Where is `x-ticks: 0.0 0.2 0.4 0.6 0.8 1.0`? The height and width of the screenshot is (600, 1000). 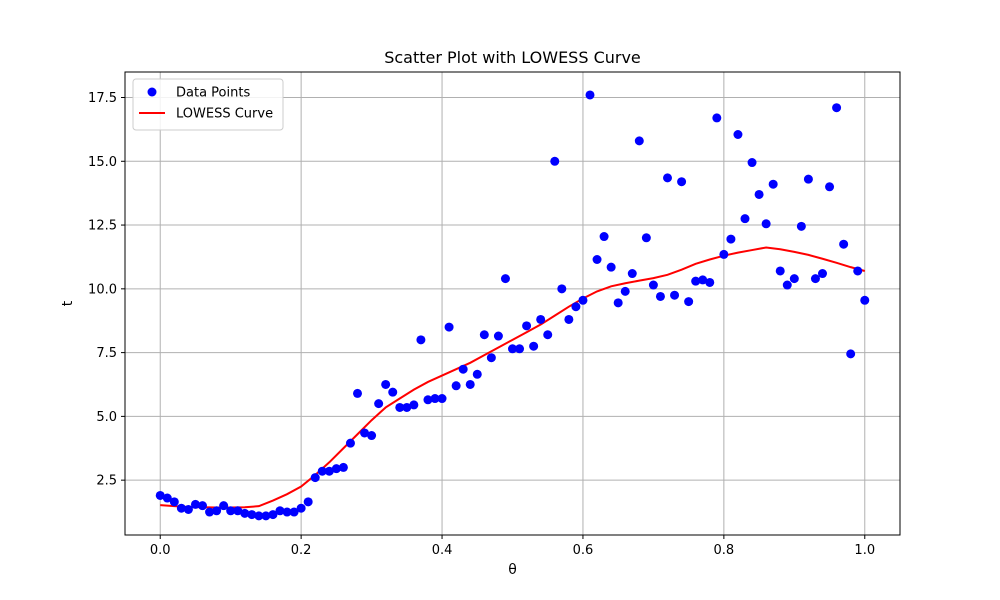 x-ticks: 0.0 0.2 0.4 0.6 0.8 1.0 is located at coordinates (512, 546).